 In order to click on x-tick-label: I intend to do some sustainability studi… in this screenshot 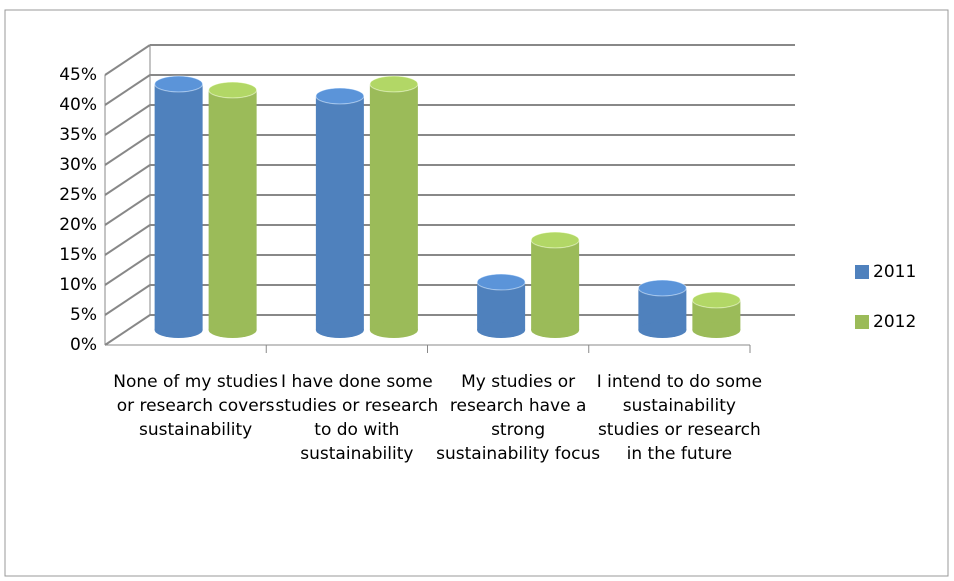, I will do `click(679, 418)`.